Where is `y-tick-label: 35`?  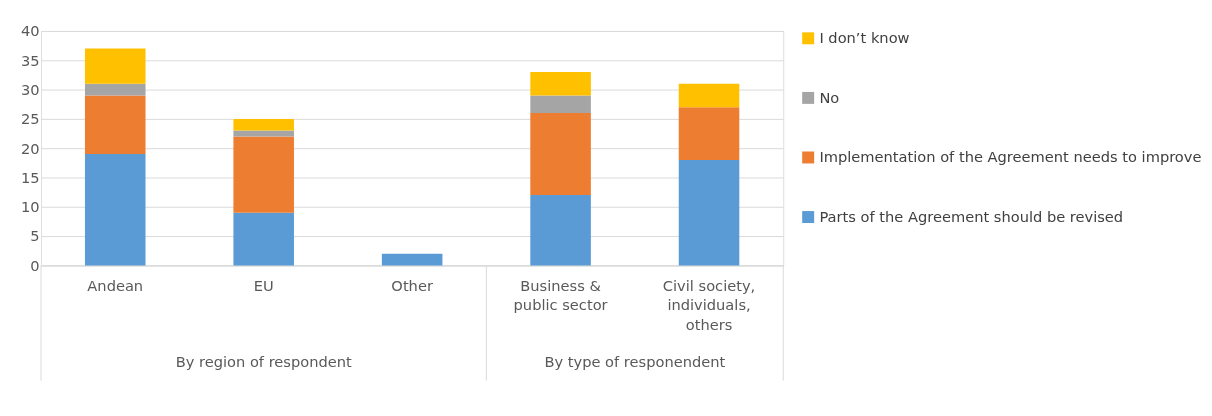 y-tick-label: 35 is located at coordinates (30, 60).